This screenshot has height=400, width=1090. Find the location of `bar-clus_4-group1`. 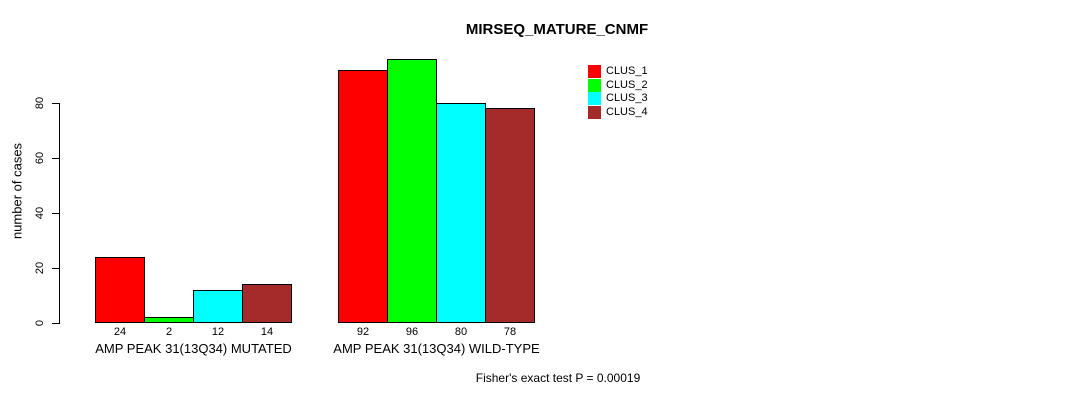

bar-clus_4-group1 is located at coordinates (267, 303).